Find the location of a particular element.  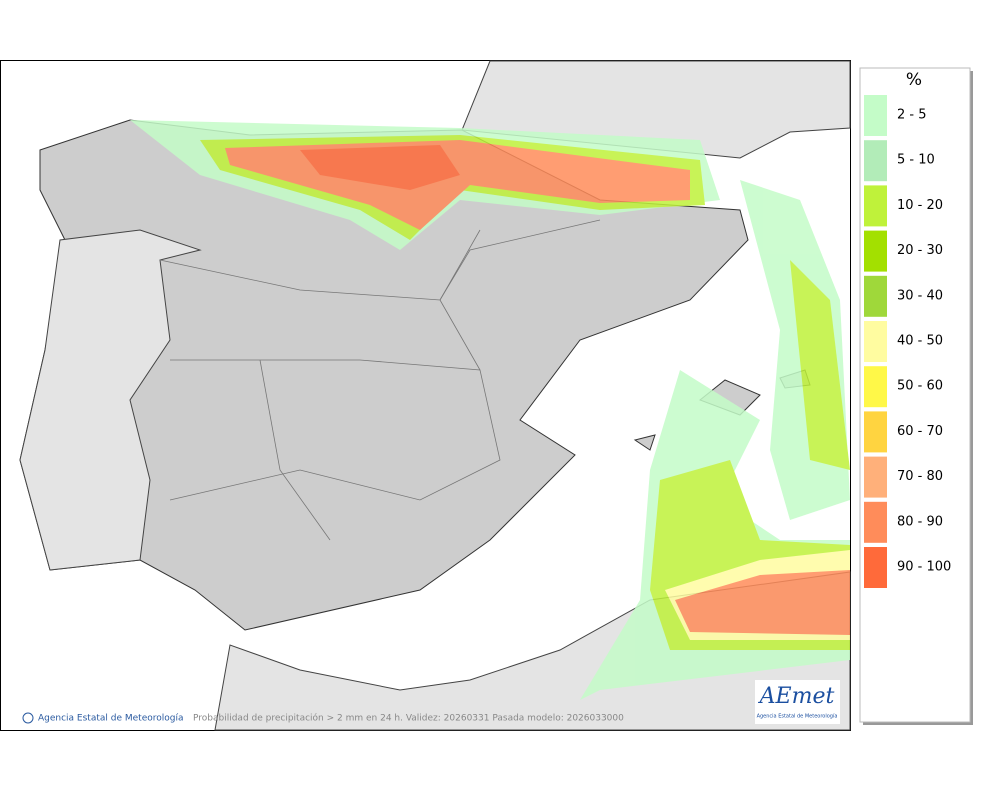

legend-label: 2 - 5 is located at coordinates (912, 115).